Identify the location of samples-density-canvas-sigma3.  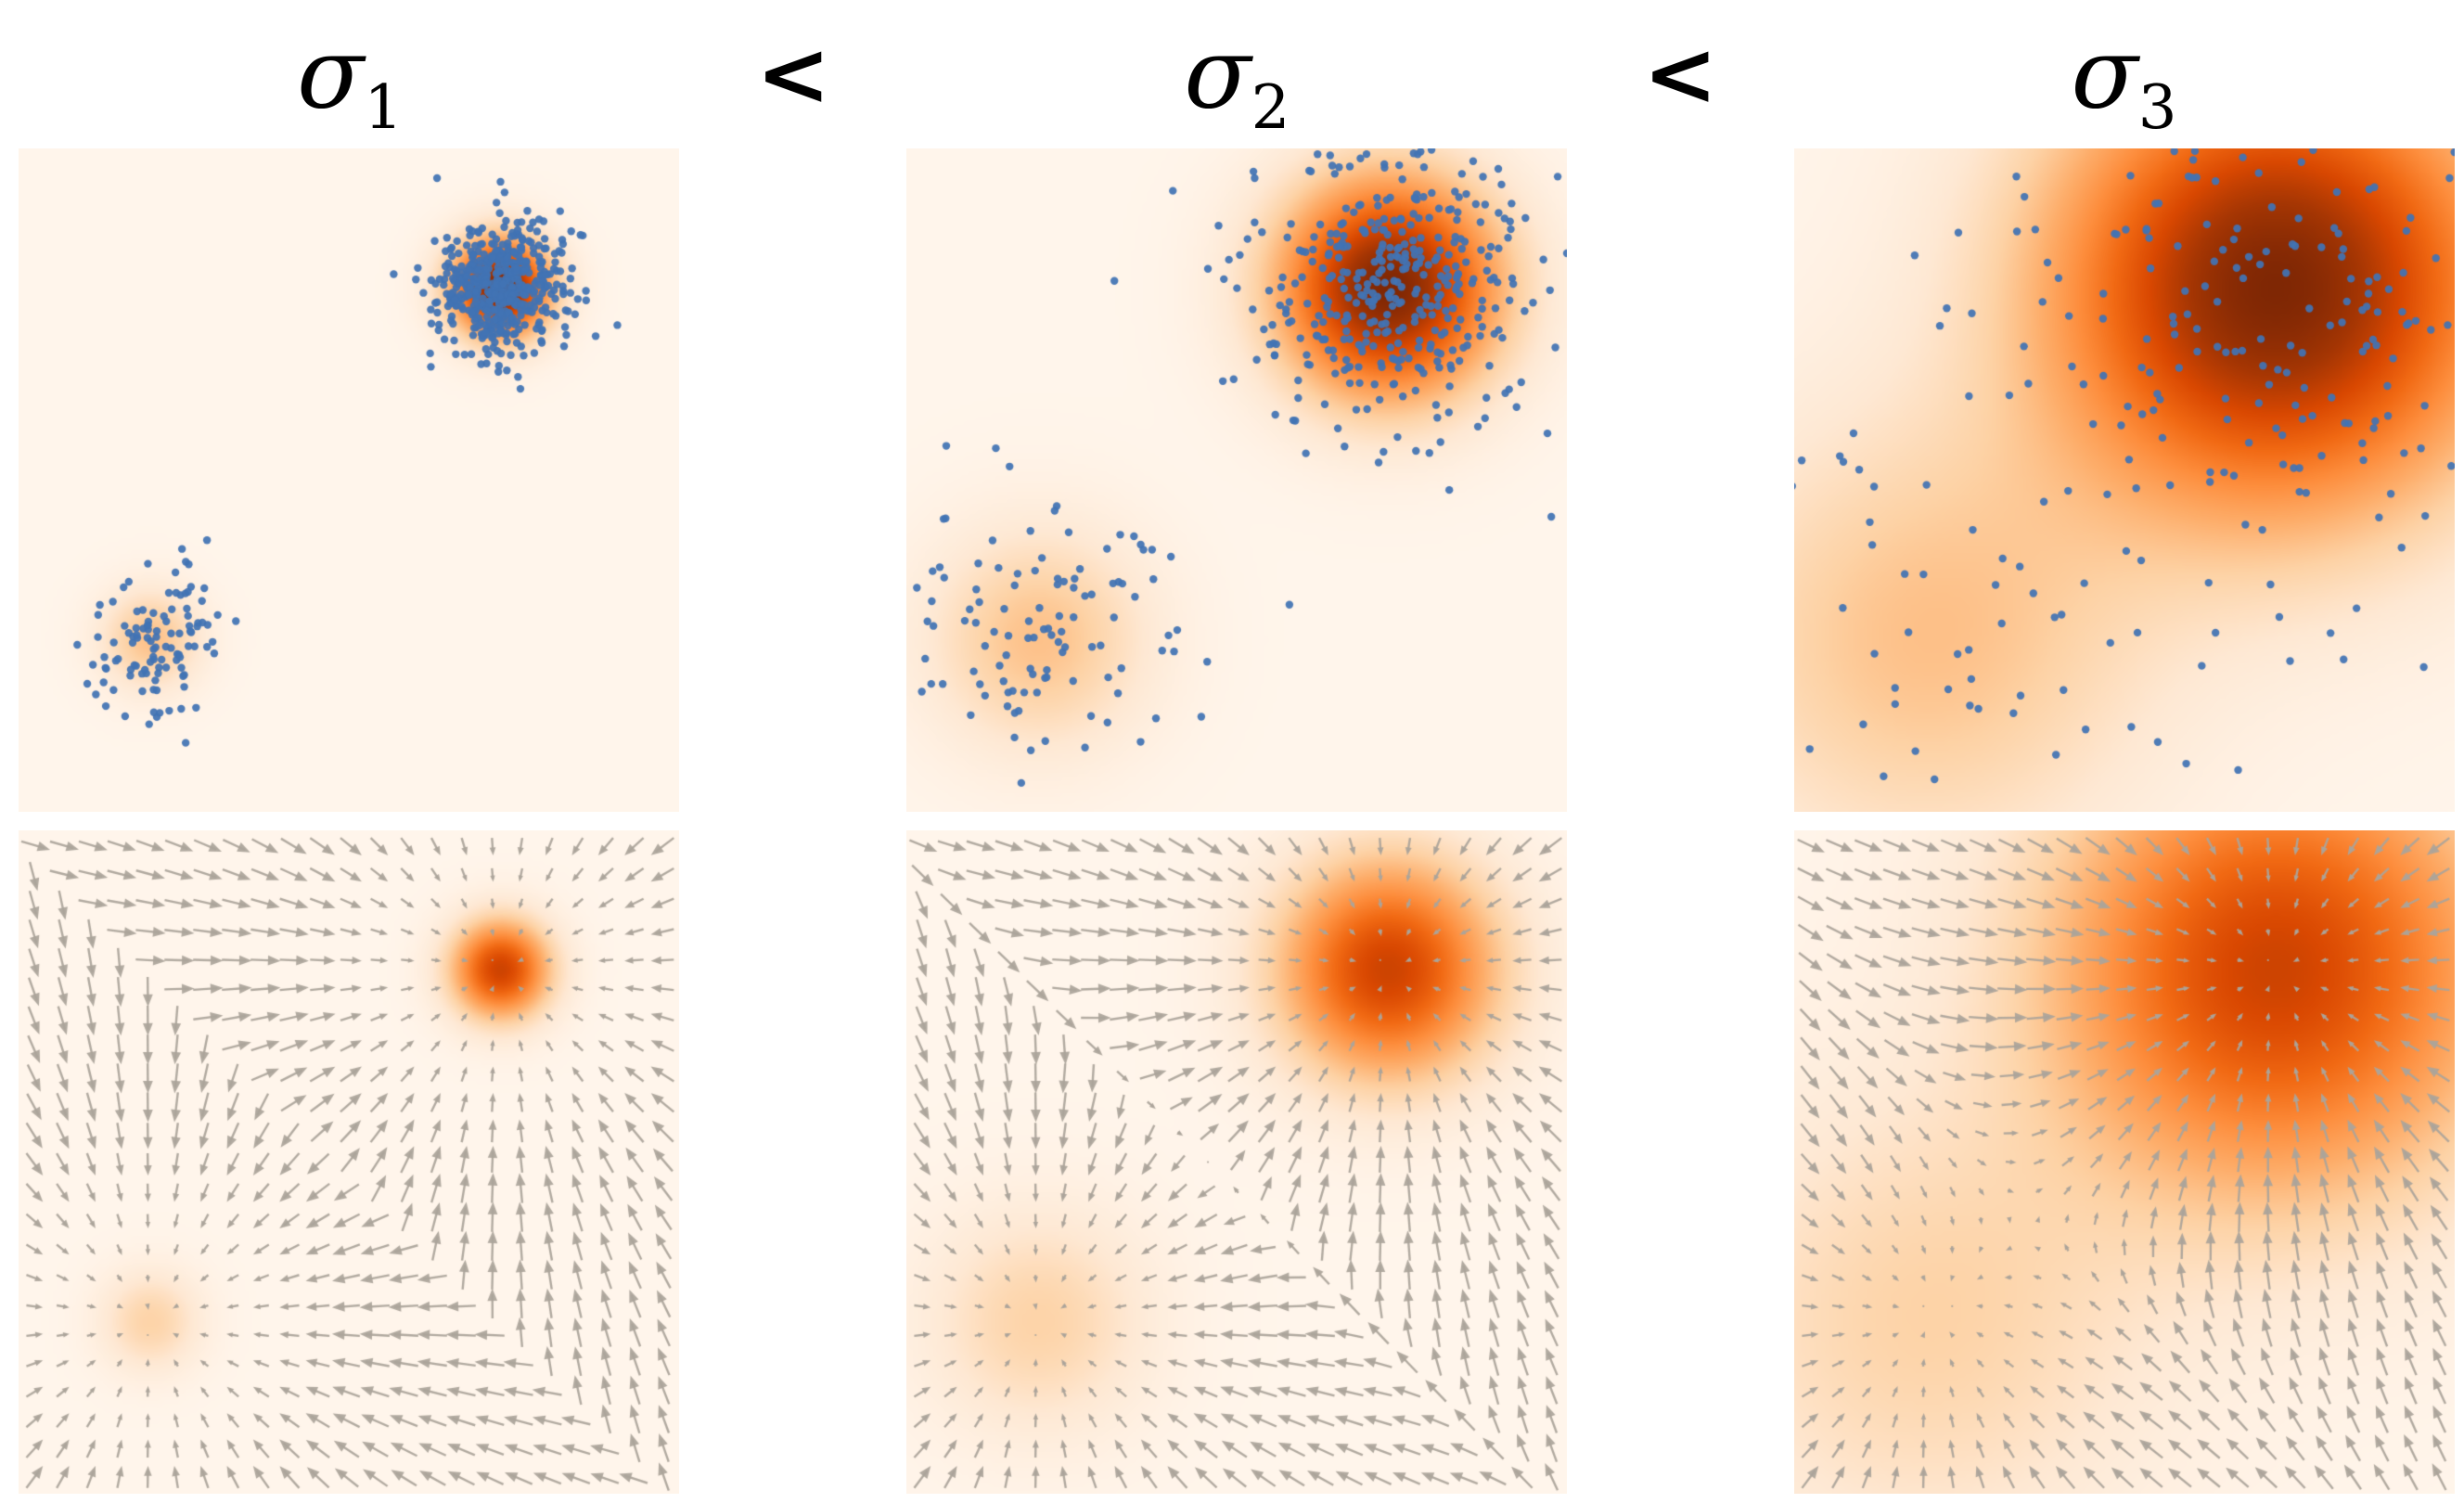
(2124, 480).